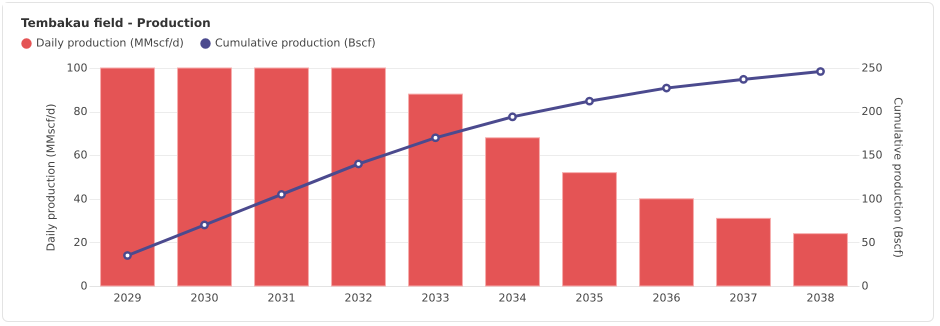  Describe the element at coordinates (81, 242) in the screenshot. I see `y-tick-label: 20` at that location.